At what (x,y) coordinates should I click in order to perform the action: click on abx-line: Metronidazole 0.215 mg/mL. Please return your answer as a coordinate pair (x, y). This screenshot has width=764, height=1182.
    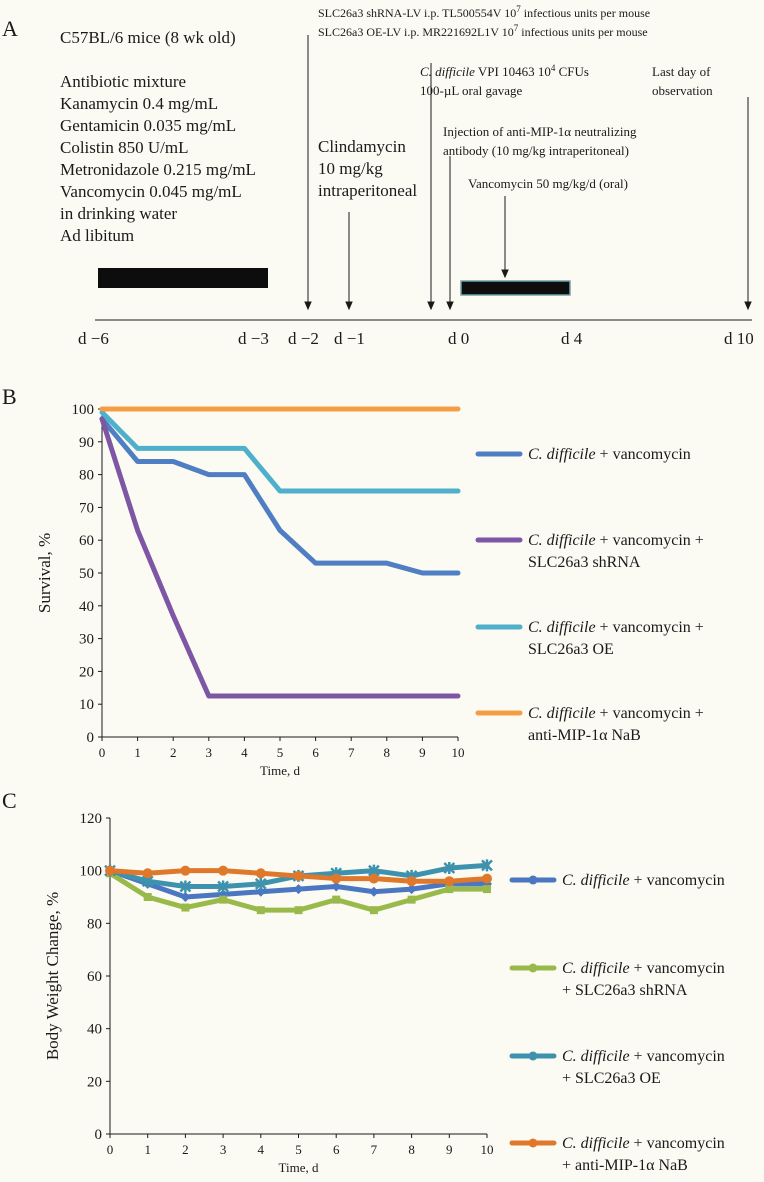
    Looking at the image, I should click on (158, 169).